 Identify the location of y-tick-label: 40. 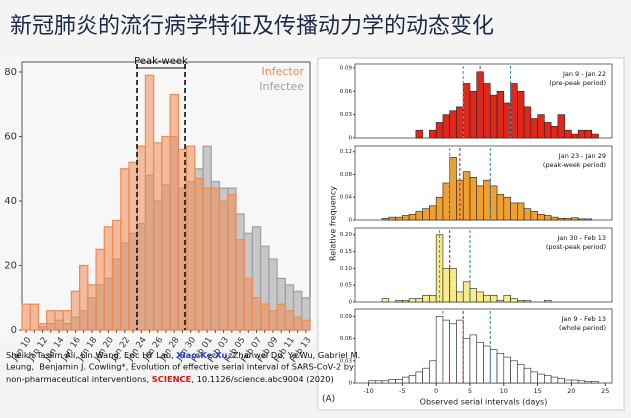
(10, 201).